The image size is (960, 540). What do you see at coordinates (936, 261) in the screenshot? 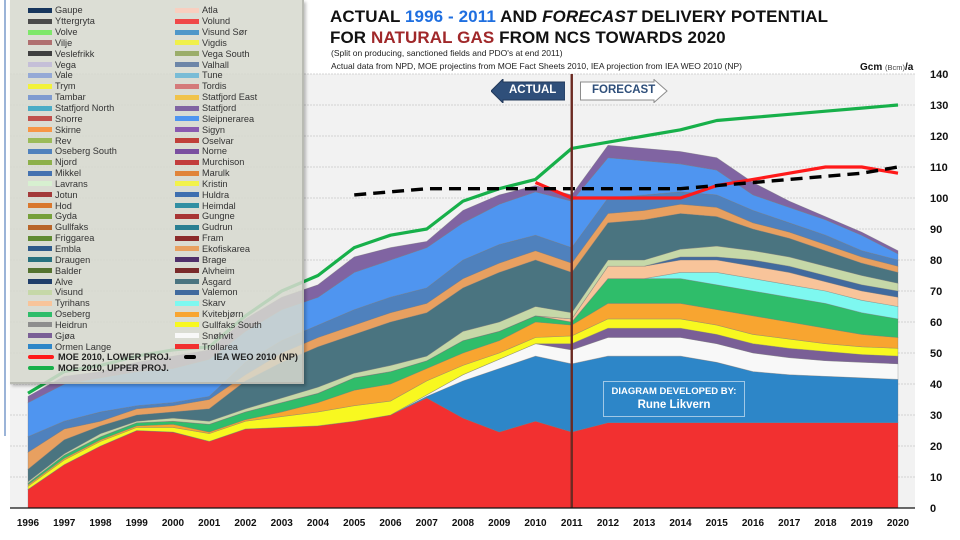
I see `y-tick-label: 80` at bounding box center [936, 261].